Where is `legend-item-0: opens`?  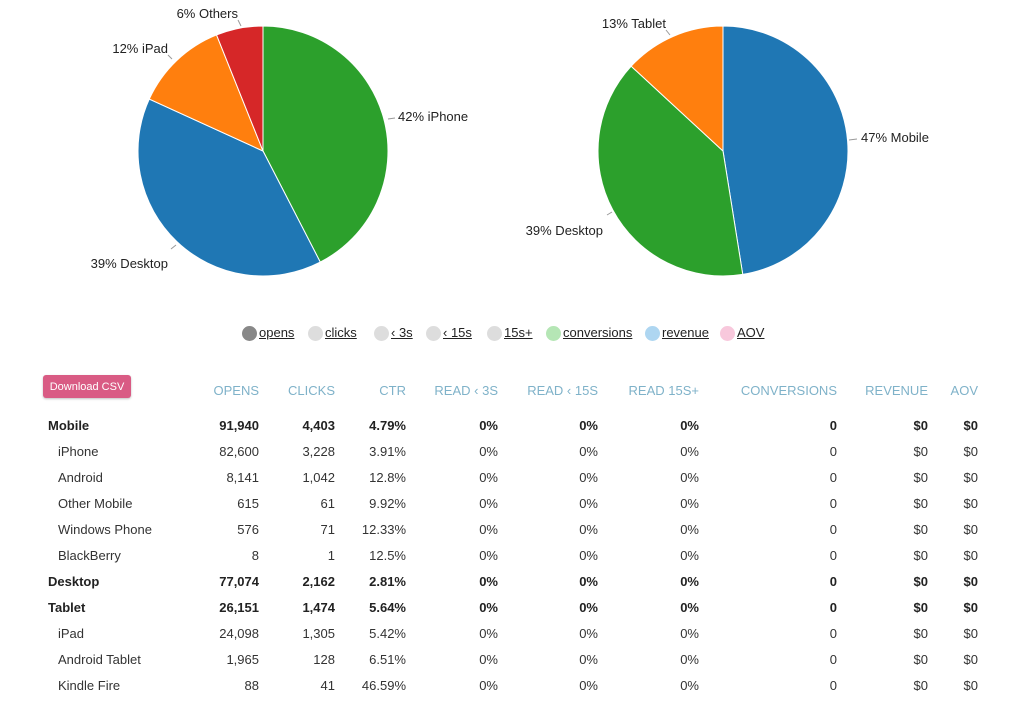 legend-item-0: opens is located at coordinates (268, 333).